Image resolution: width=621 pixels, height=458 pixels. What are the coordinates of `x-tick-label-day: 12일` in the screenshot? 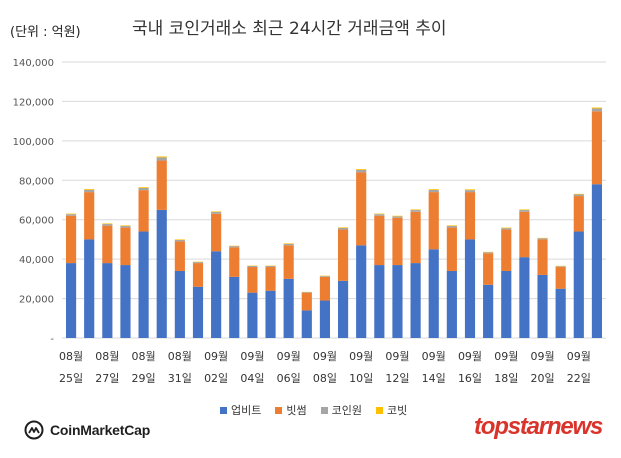 It's located at (397, 378).